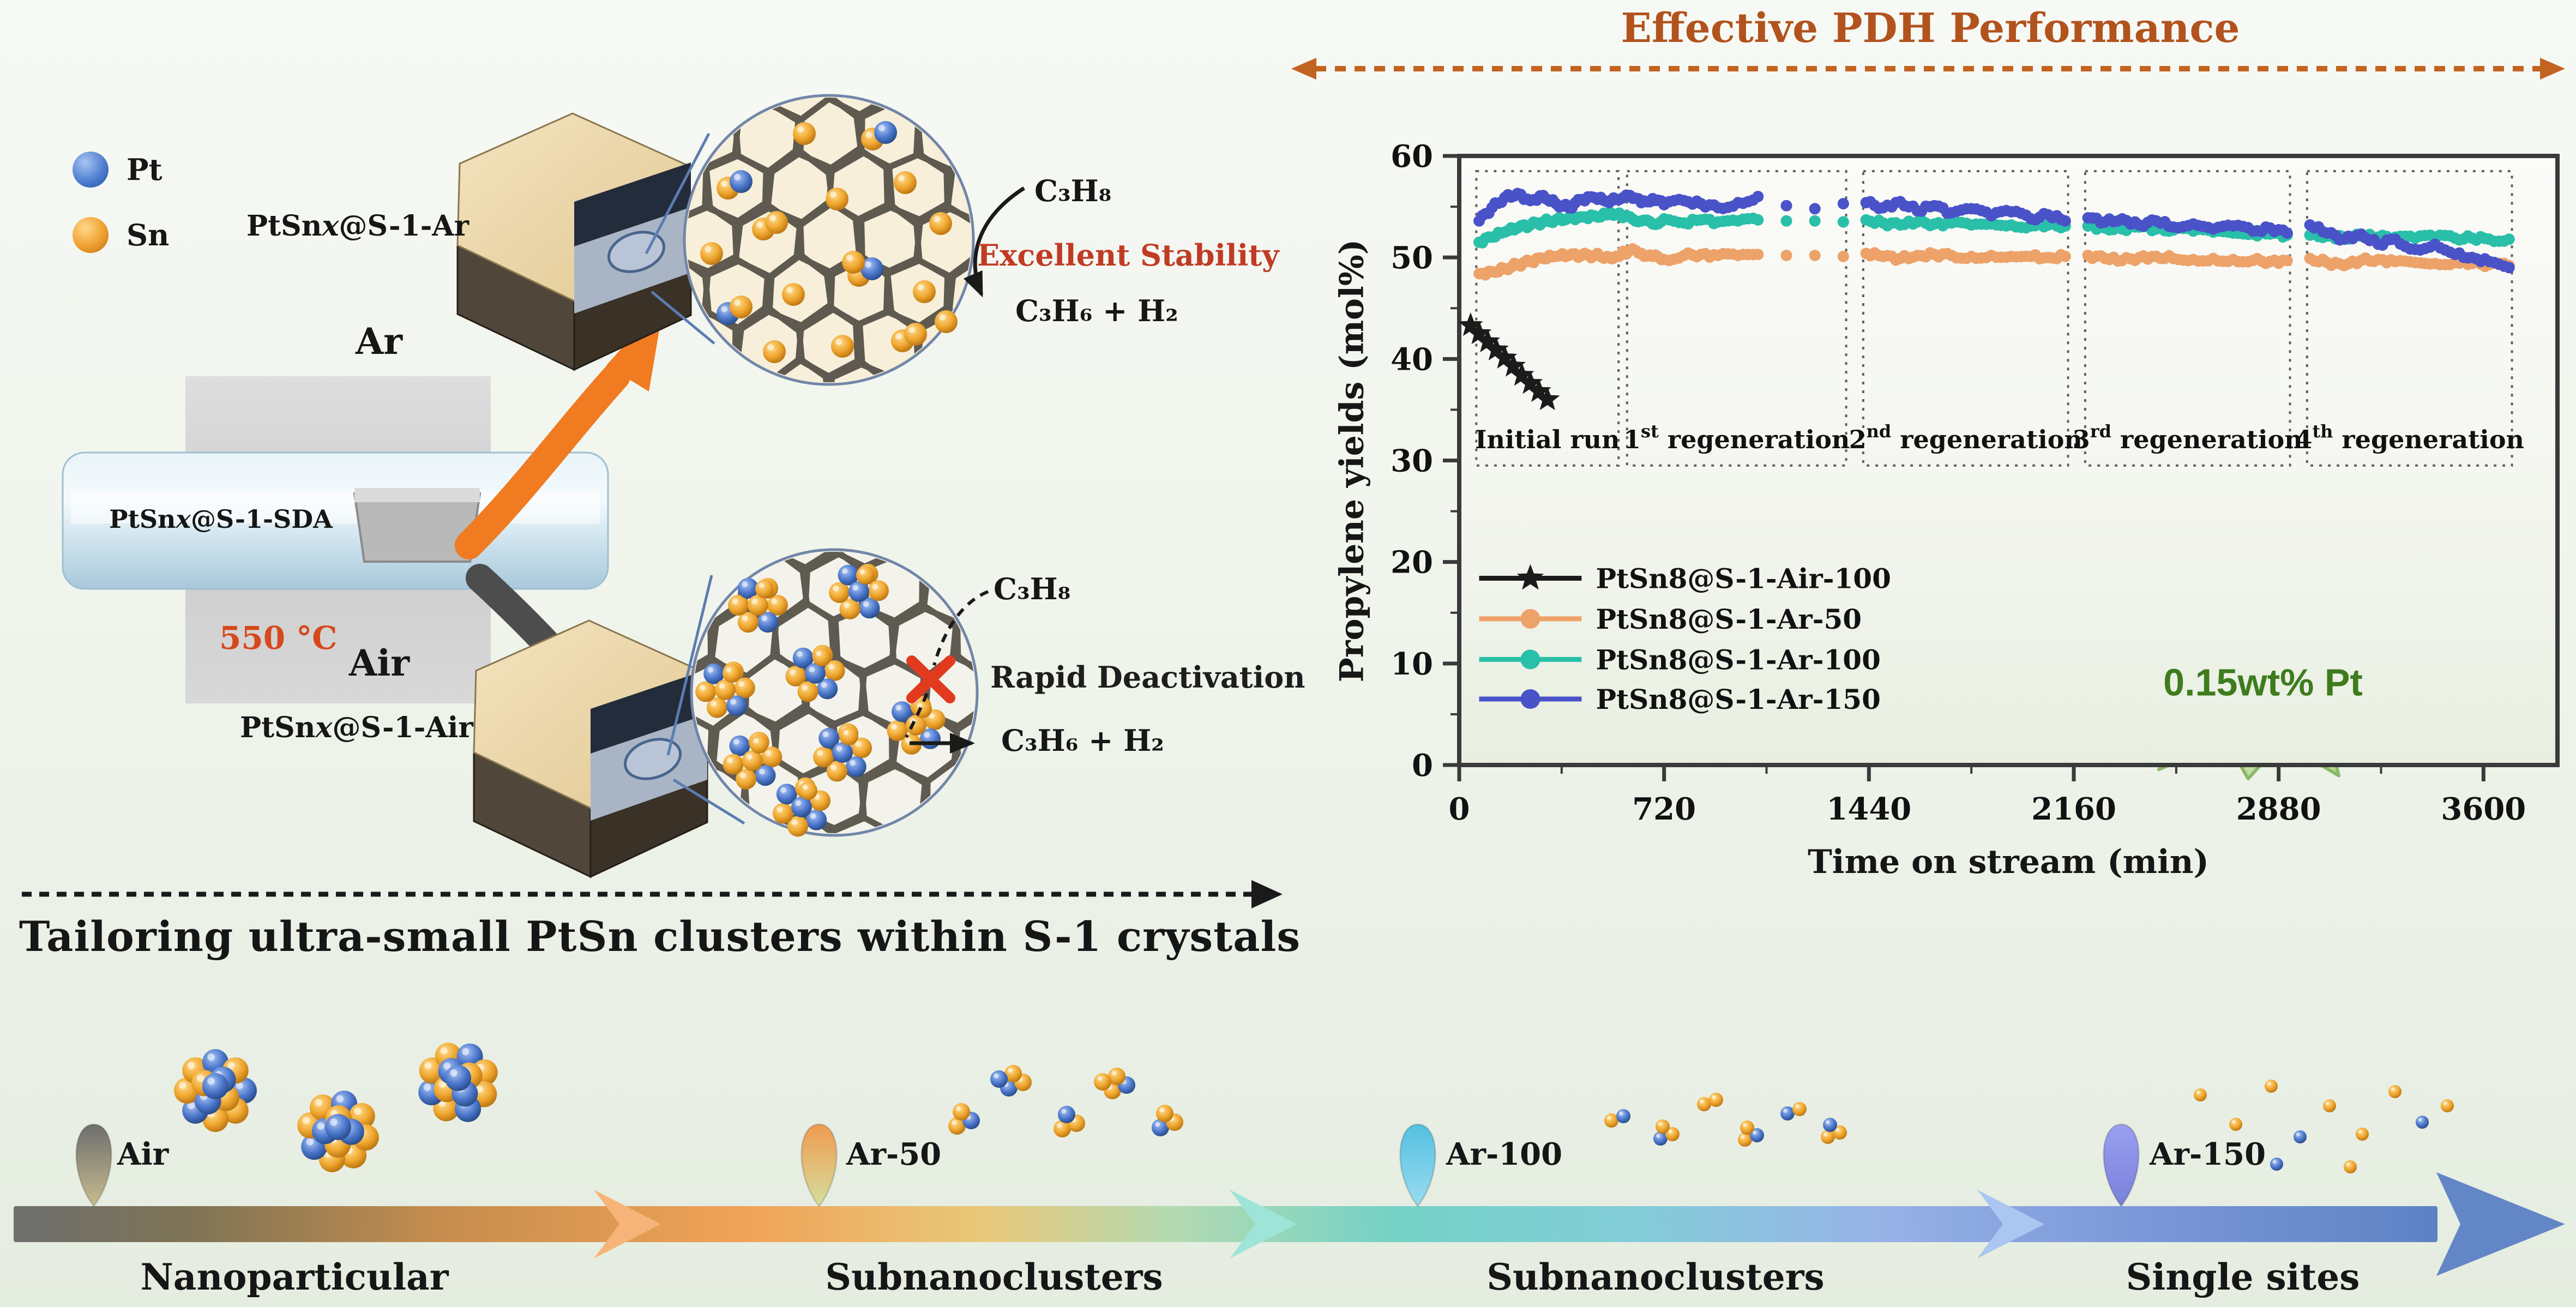 The height and width of the screenshot is (1307, 2576). I want to click on svg-text: PtSn8@S-1-Ar-50, so click(1729, 619).